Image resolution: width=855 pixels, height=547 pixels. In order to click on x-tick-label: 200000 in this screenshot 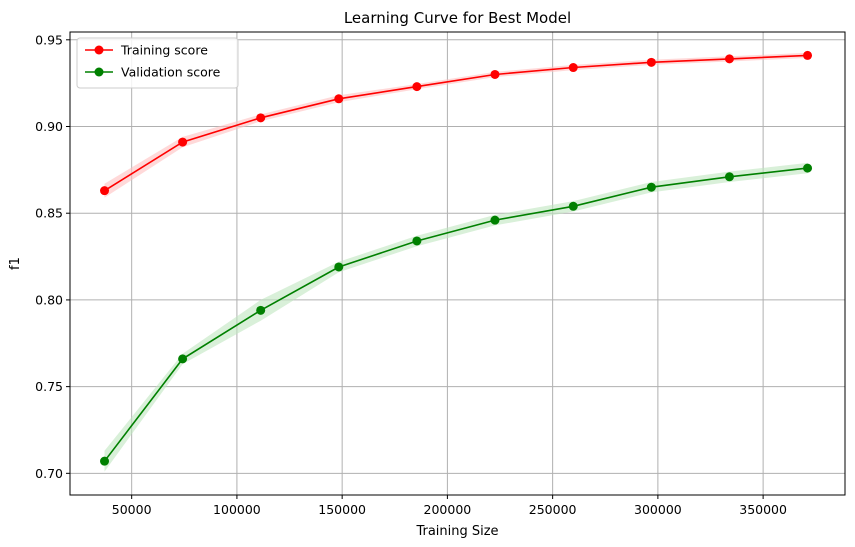, I will do `click(448, 509)`.